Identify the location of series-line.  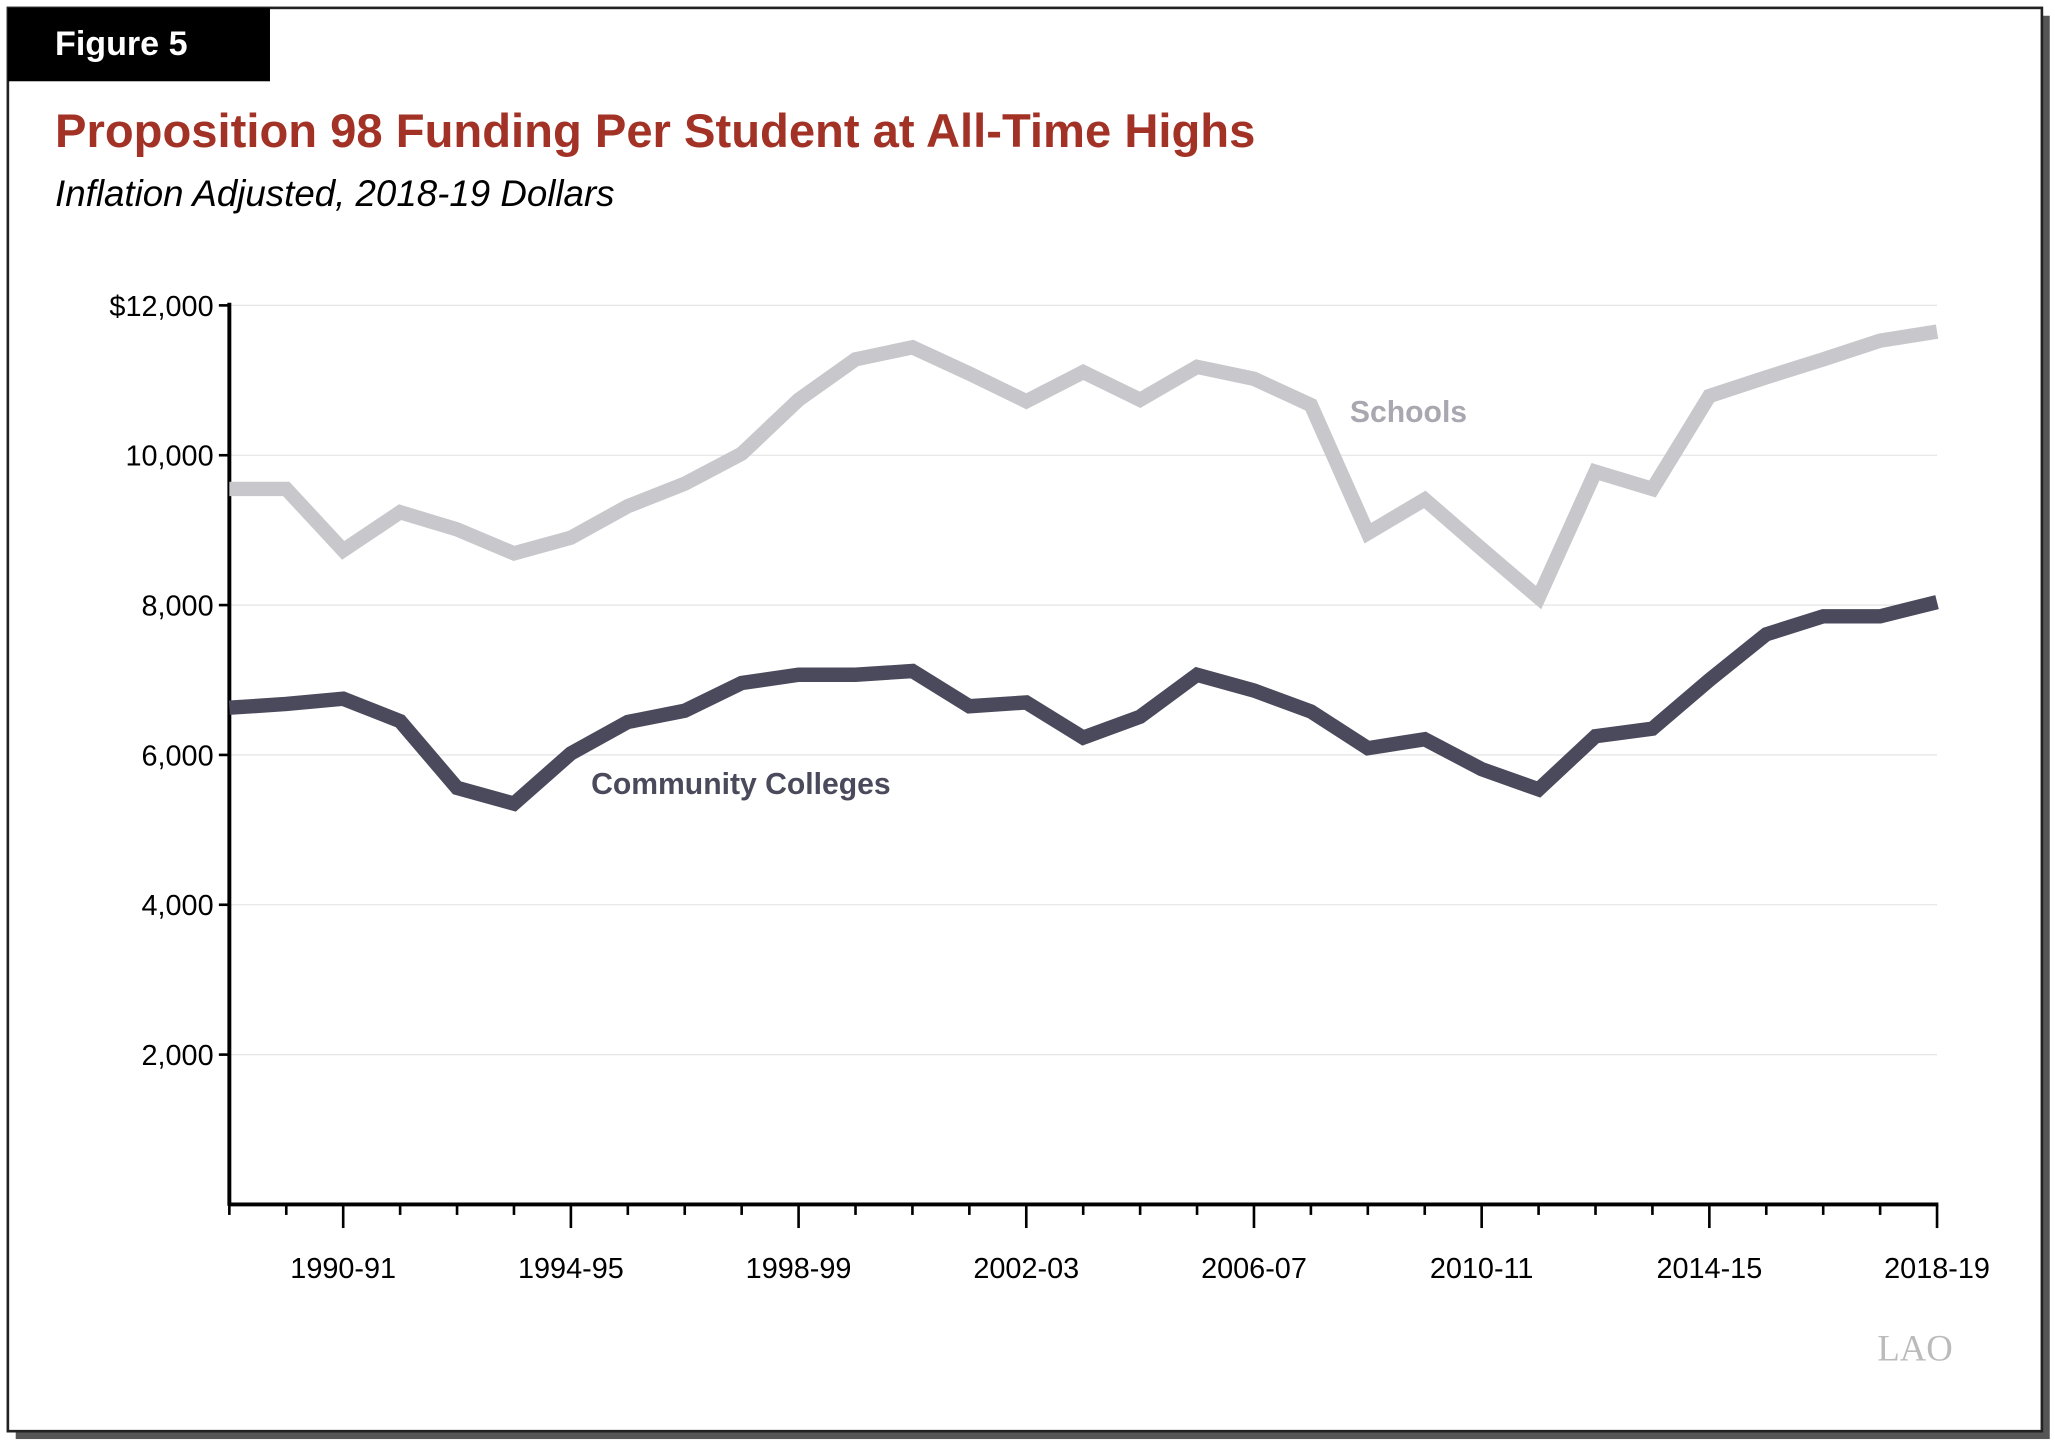
(1083, 703).